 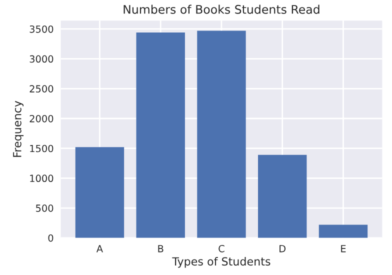 What do you see at coordinates (42, 148) in the screenshot?
I see `y-tick-label: 1500` at bounding box center [42, 148].